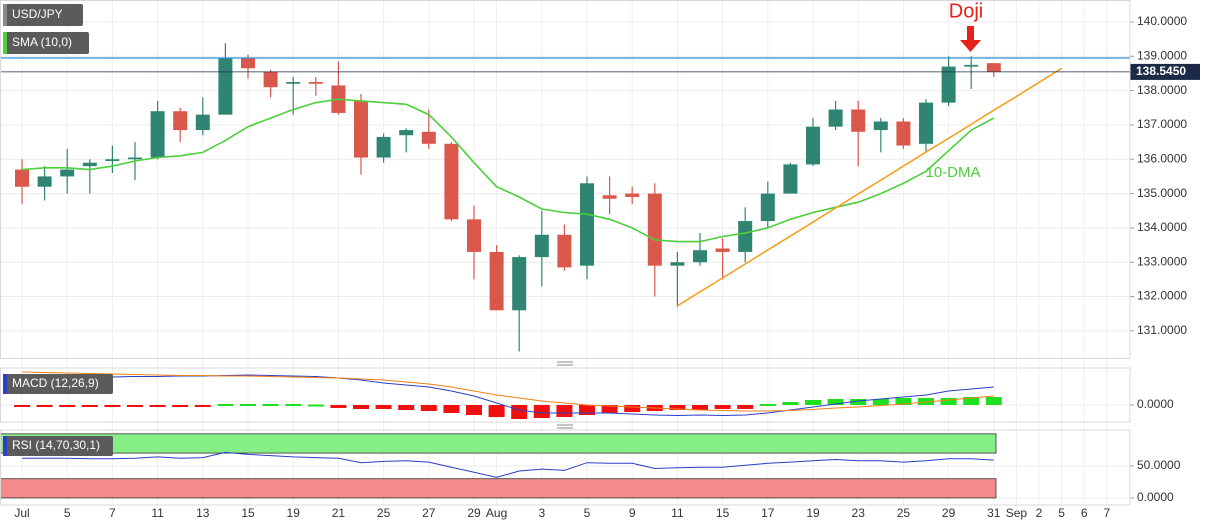 Image resolution: width=1207 pixels, height=526 pixels. What do you see at coordinates (157, 513) in the screenshot?
I see `x-tick-label: 11` at bounding box center [157, 513].